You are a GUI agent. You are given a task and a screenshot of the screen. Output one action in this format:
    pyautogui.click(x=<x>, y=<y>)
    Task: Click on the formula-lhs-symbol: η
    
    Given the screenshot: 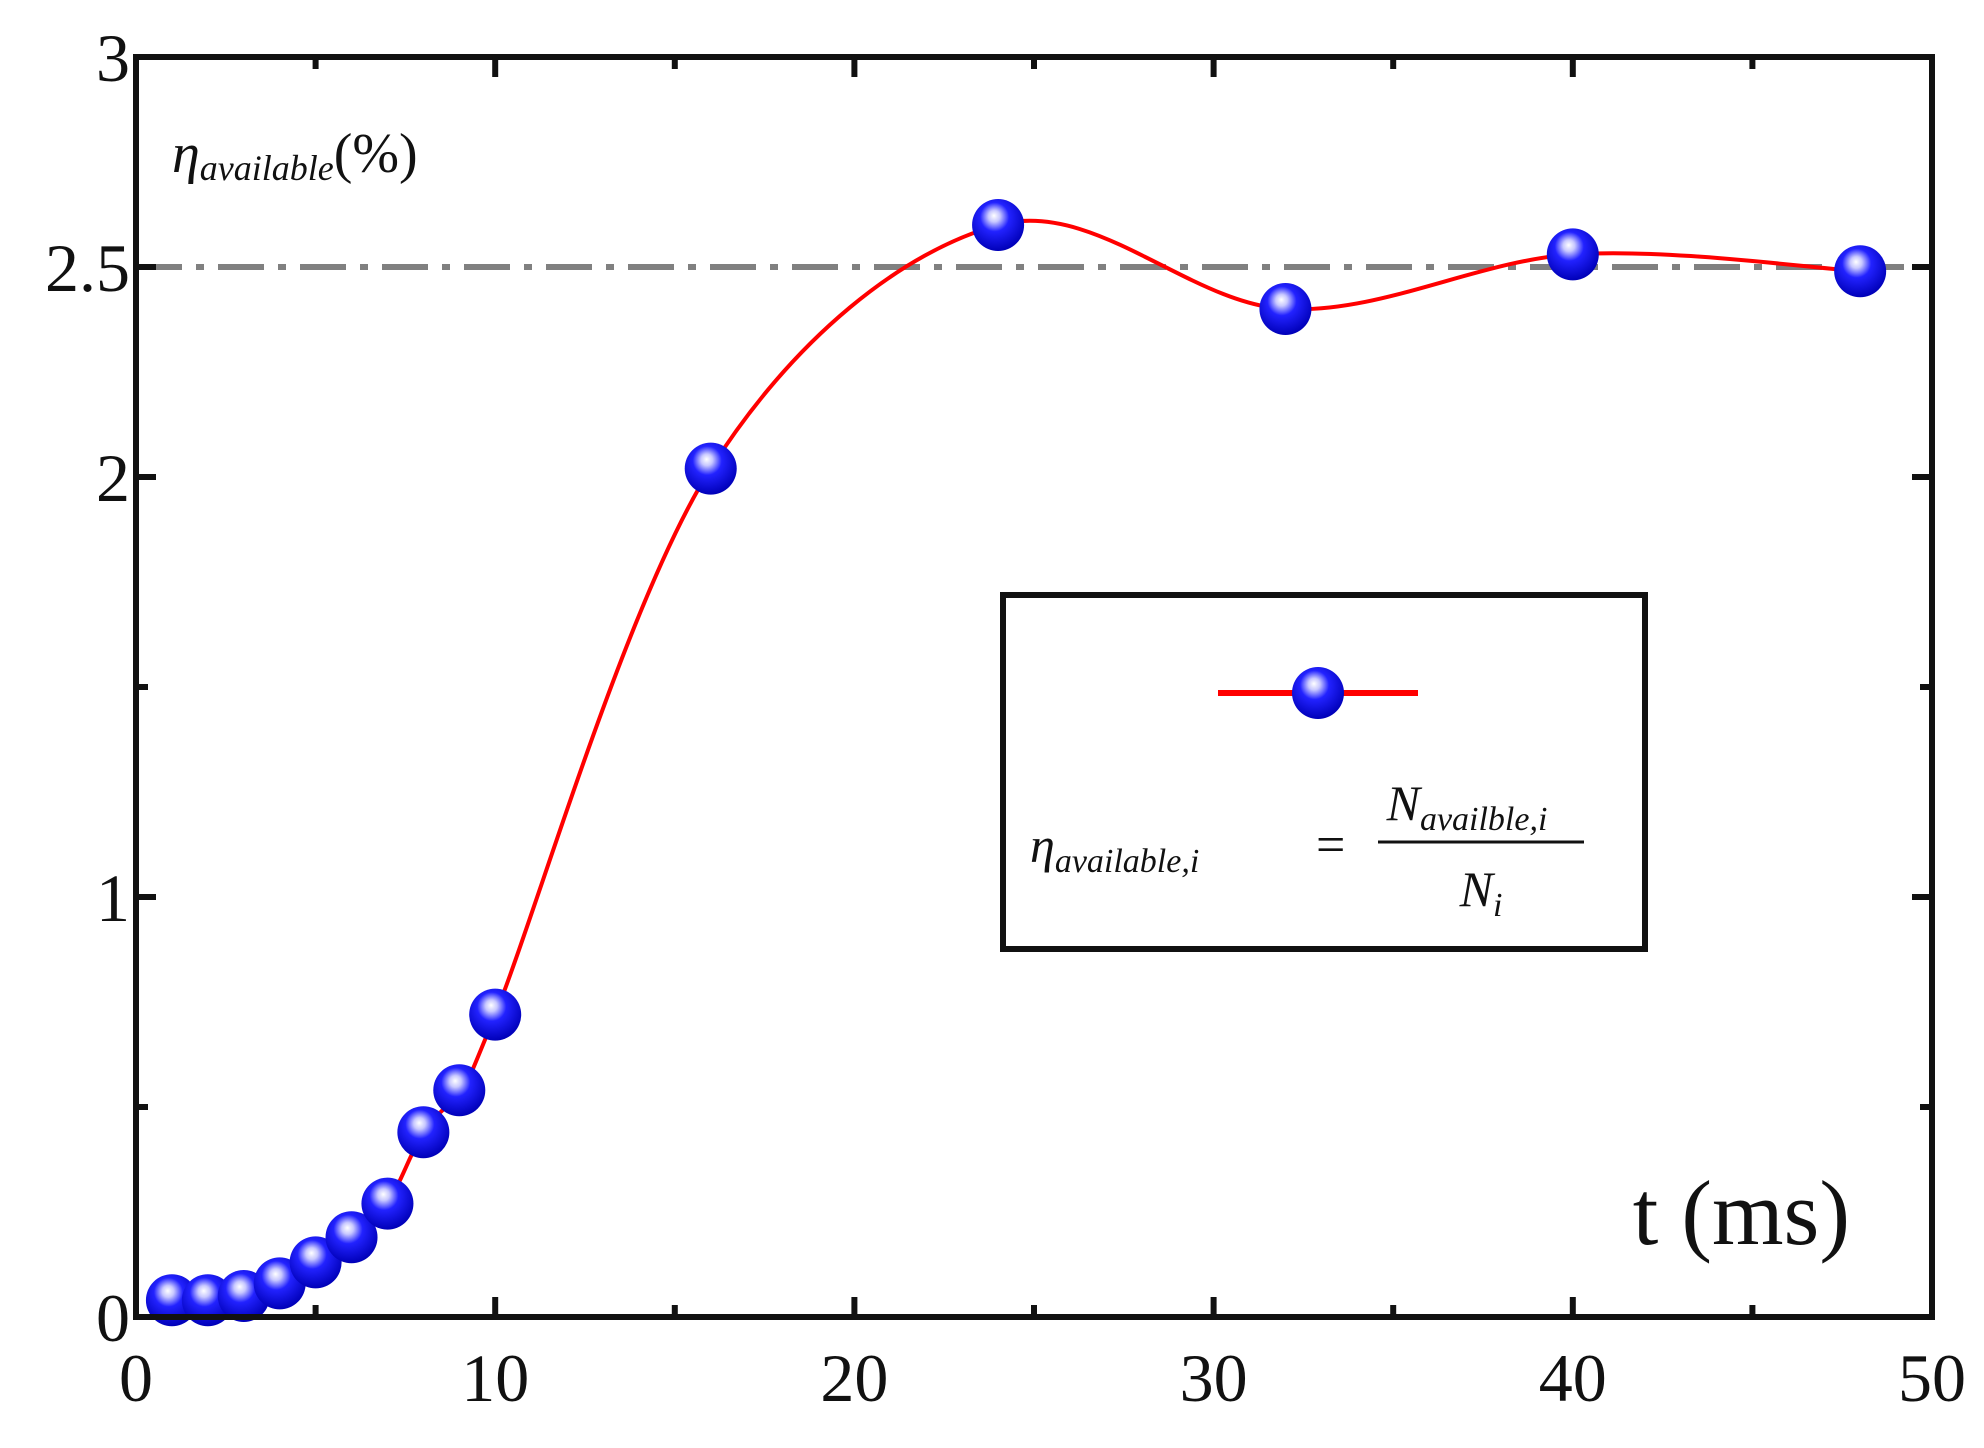 What is the action you would take?
    pyautogui.click(x=1042, y=845)
    